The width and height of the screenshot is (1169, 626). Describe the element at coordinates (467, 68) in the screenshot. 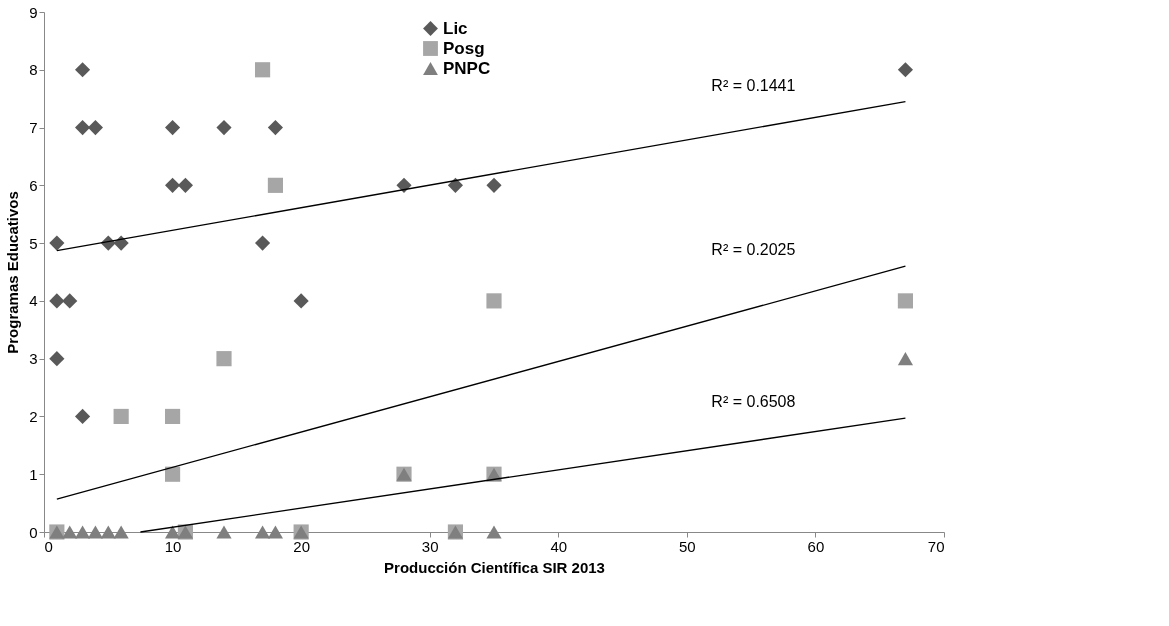

I see `legend-label: PNPC` at that location.